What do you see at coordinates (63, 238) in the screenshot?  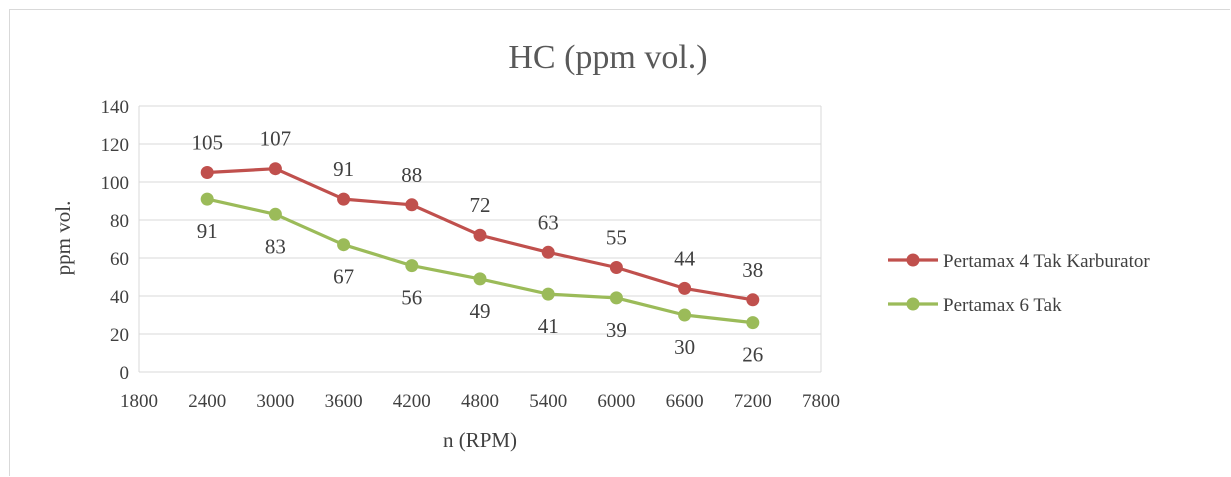 I see `y-axis-title: ppm vol.` at bounding box center [63, 238].